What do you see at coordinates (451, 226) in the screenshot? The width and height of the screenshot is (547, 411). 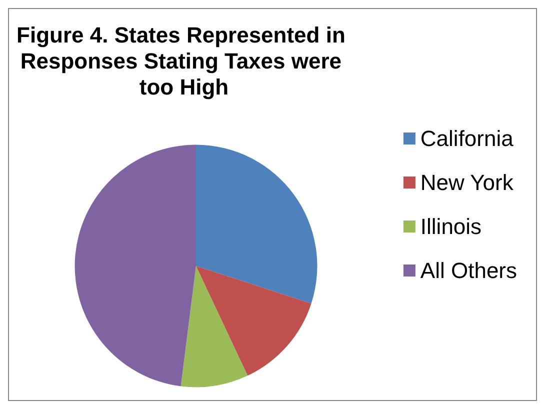 I see `legend-label: Illinois` at bounding box center [451, 226].